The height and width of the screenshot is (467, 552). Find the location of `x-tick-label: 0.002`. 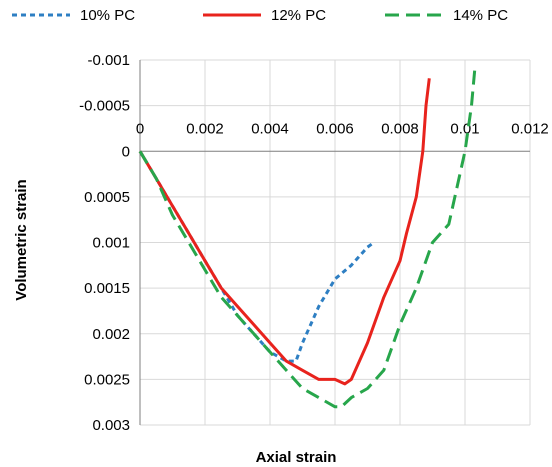

x-tick-label: 0.002 is located at coordinates (205, 128).